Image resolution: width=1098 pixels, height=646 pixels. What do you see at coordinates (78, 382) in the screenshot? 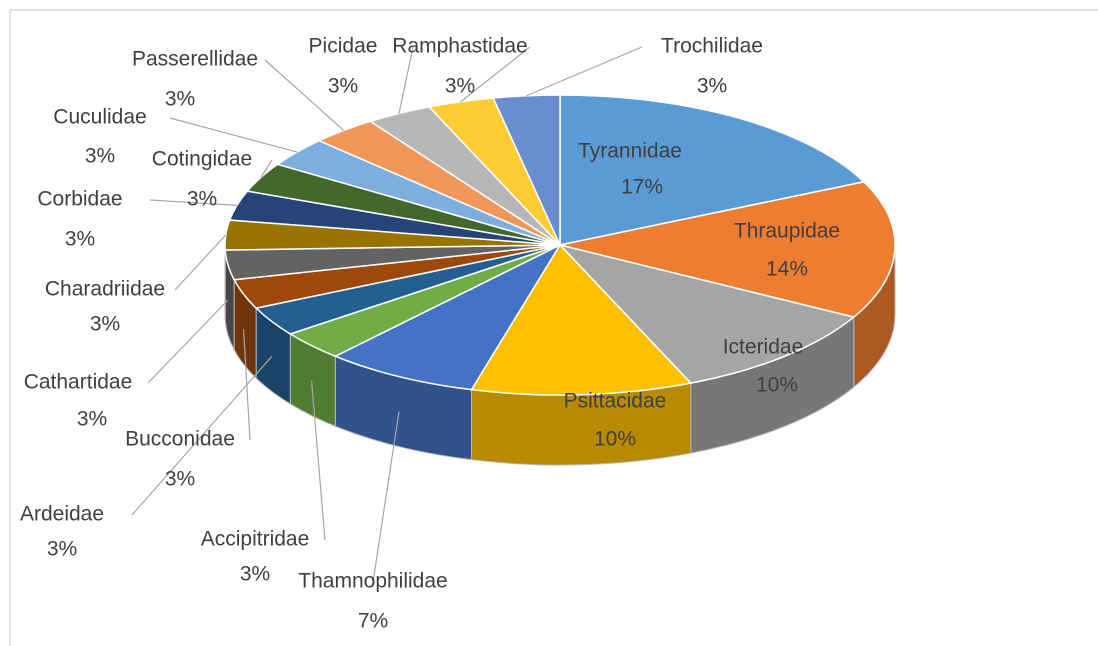
I see `category-label: Cathartidae` at bounding box center [78, 382].